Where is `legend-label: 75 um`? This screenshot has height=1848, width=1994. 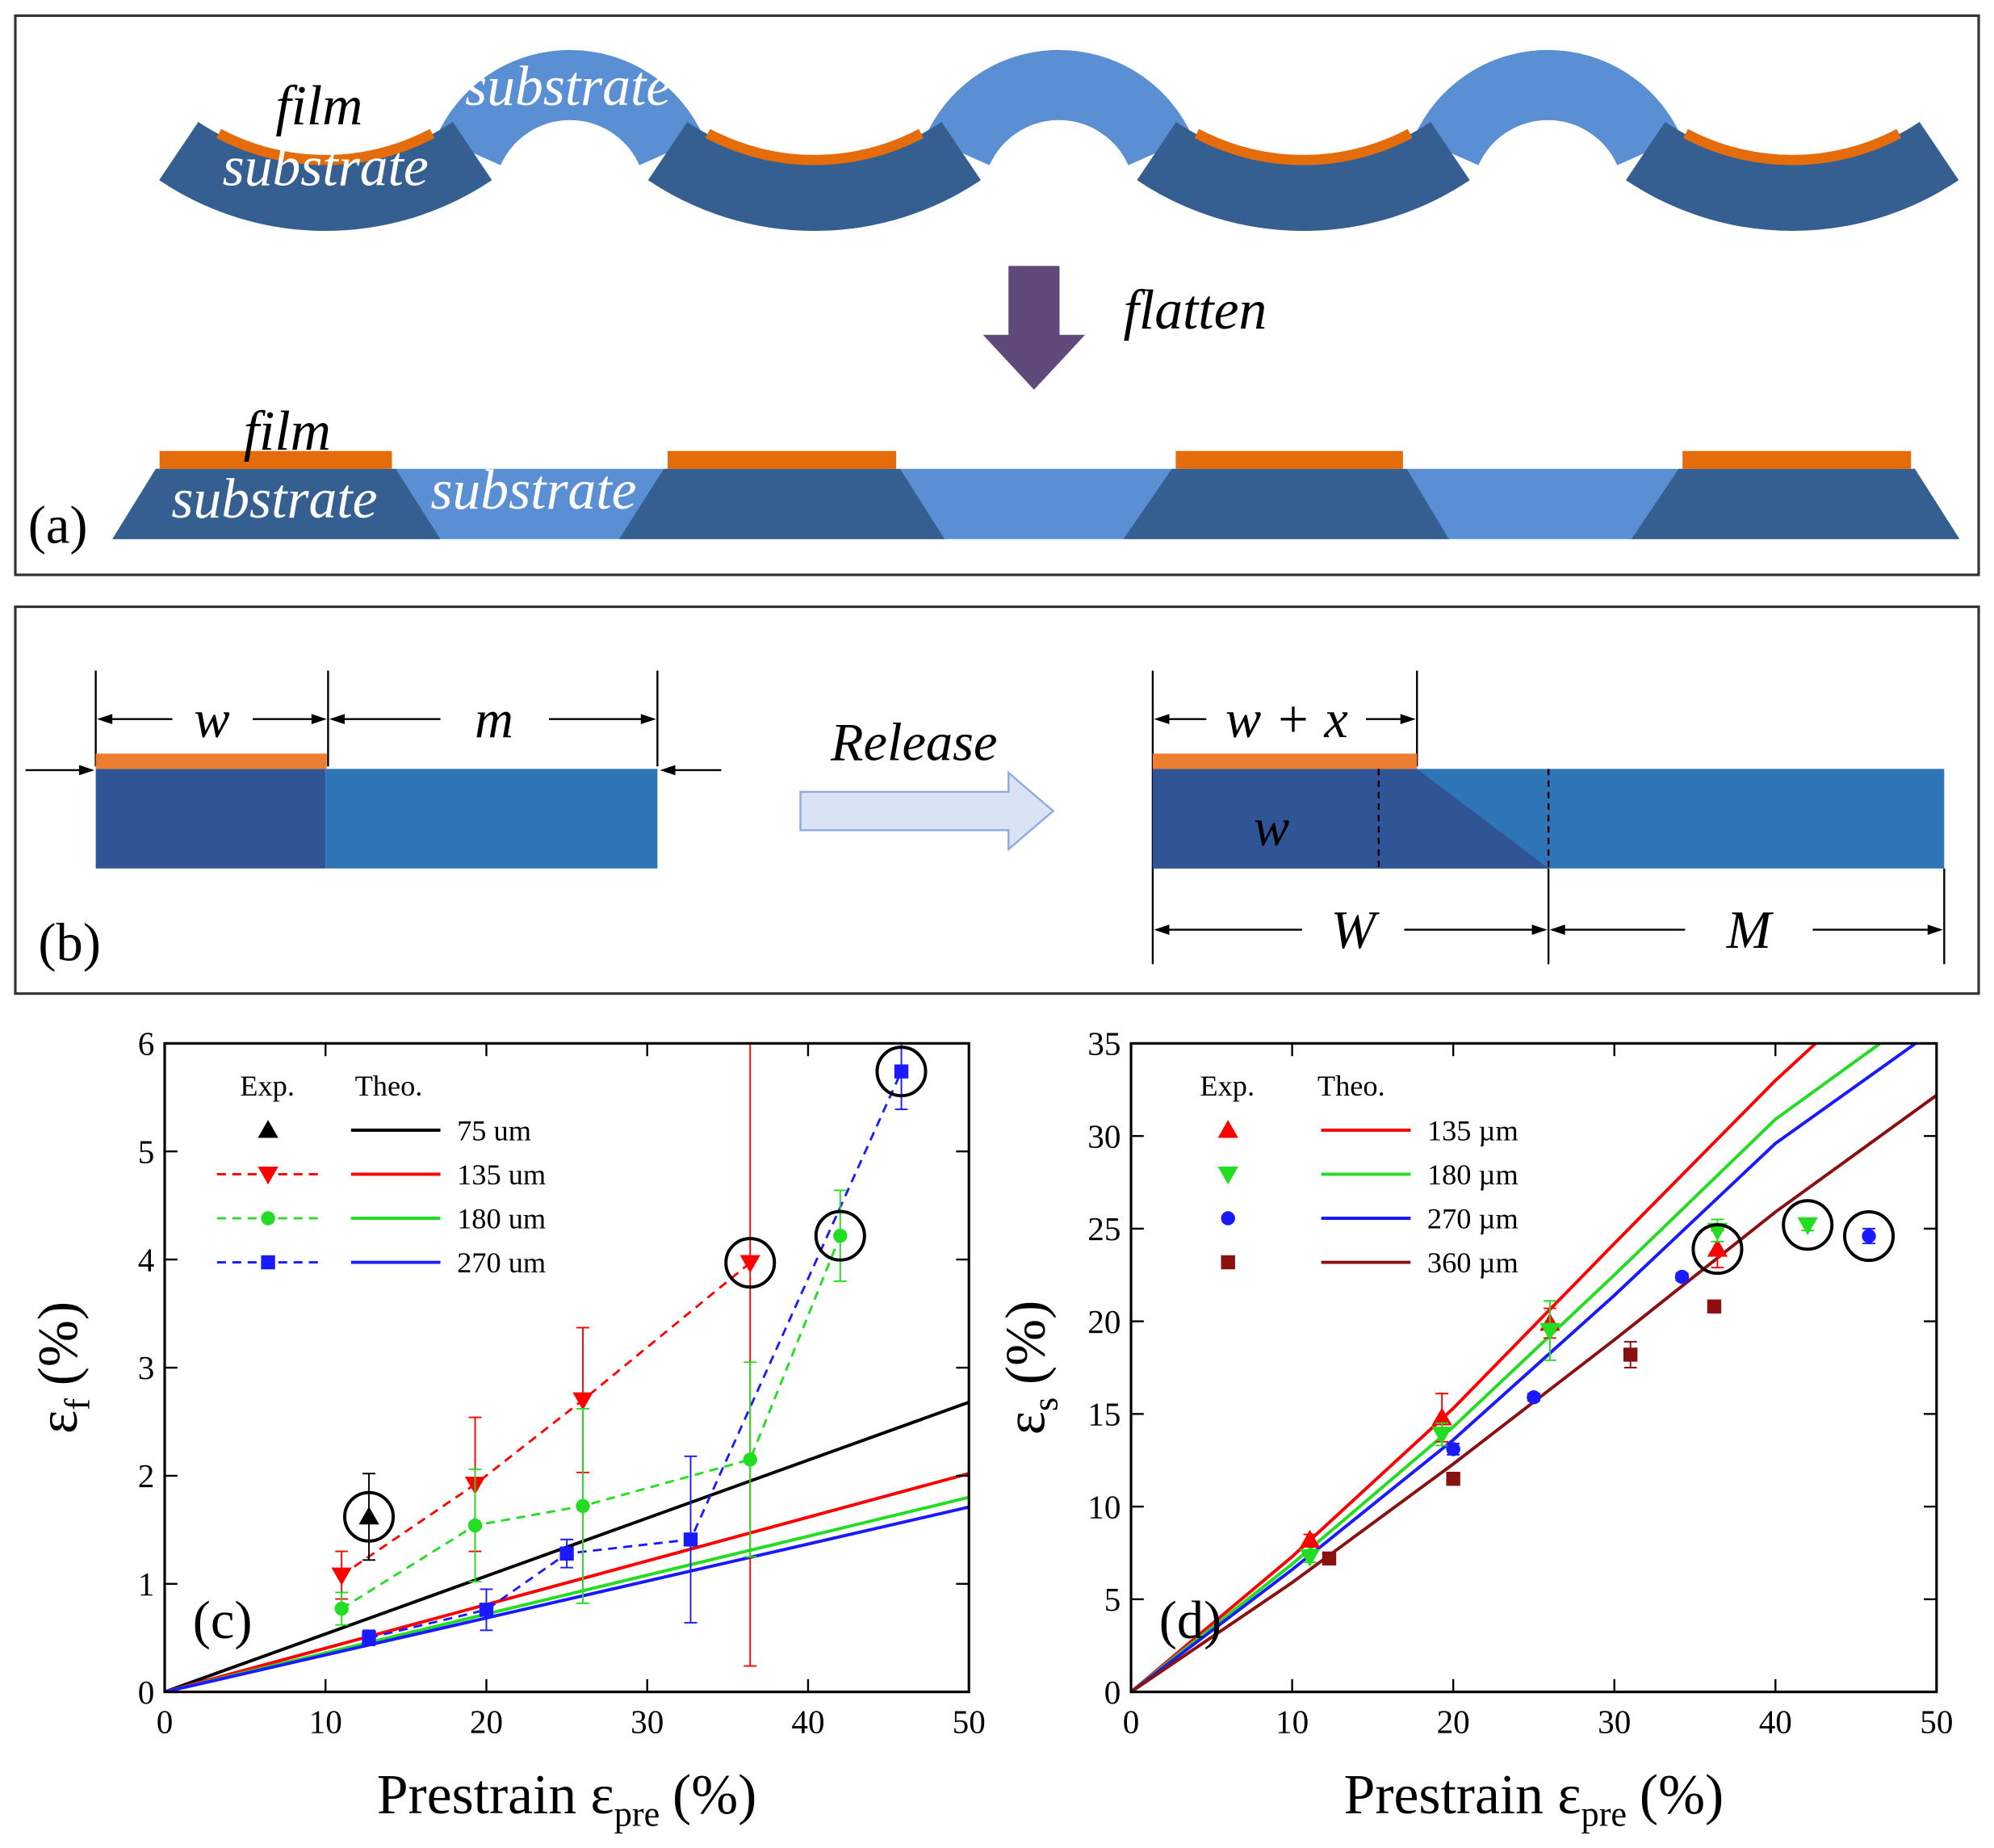 legend-label: 75 um is located at coordinates (494, 1131).